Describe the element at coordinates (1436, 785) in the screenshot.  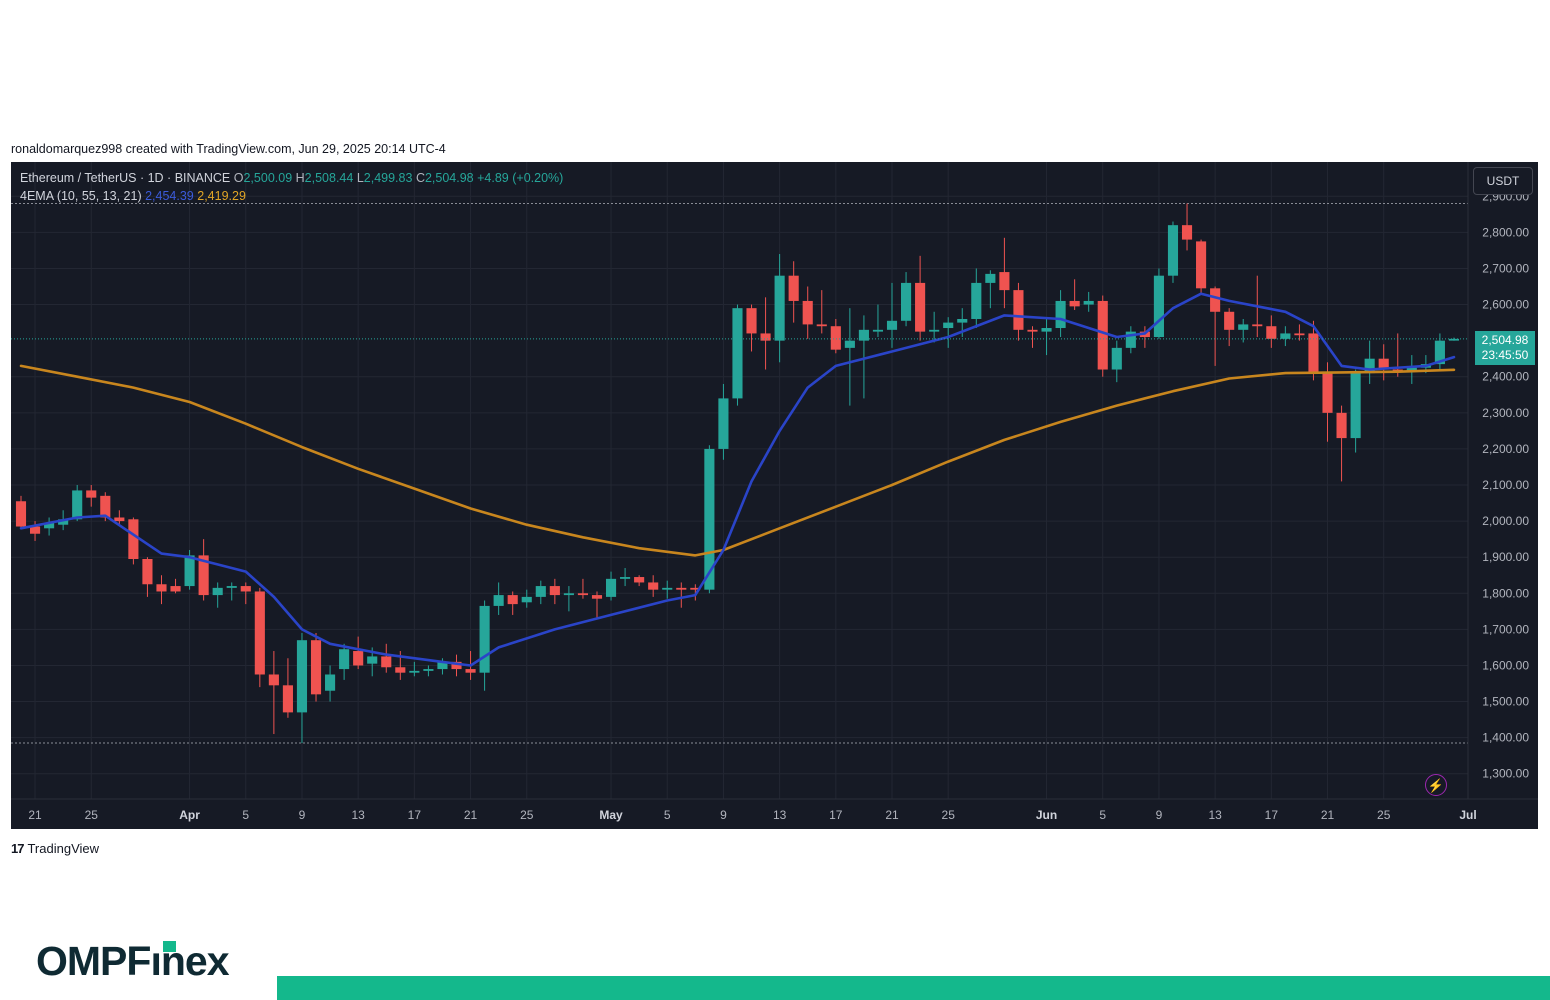
I see `lightning-icon: ⚡` at that location.